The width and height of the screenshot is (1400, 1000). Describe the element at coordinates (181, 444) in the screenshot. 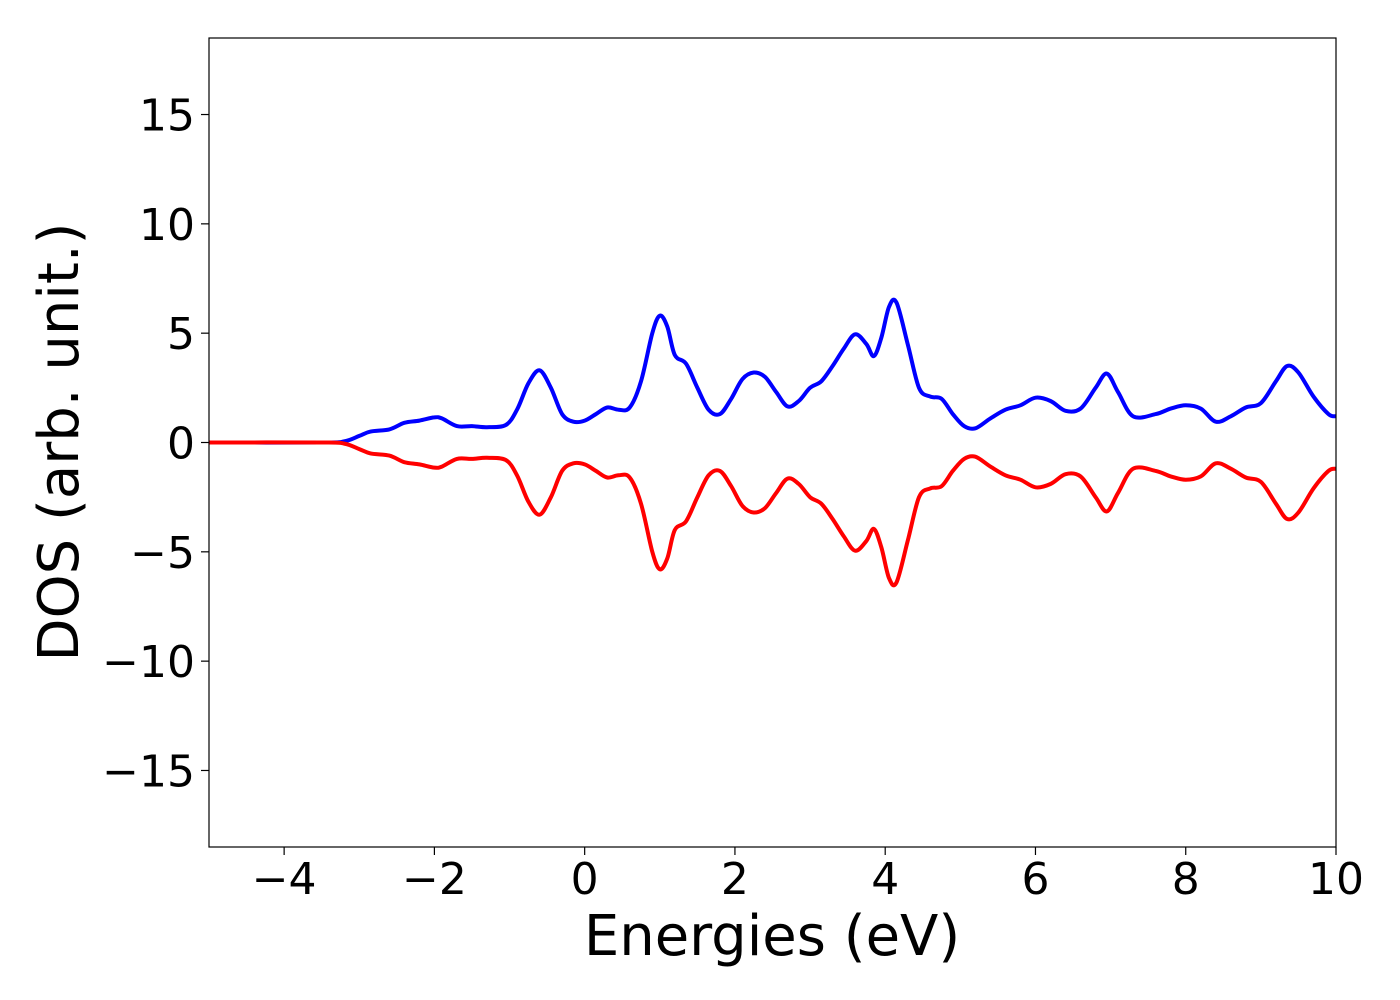

I see `y-tick-label: 0` at that location.